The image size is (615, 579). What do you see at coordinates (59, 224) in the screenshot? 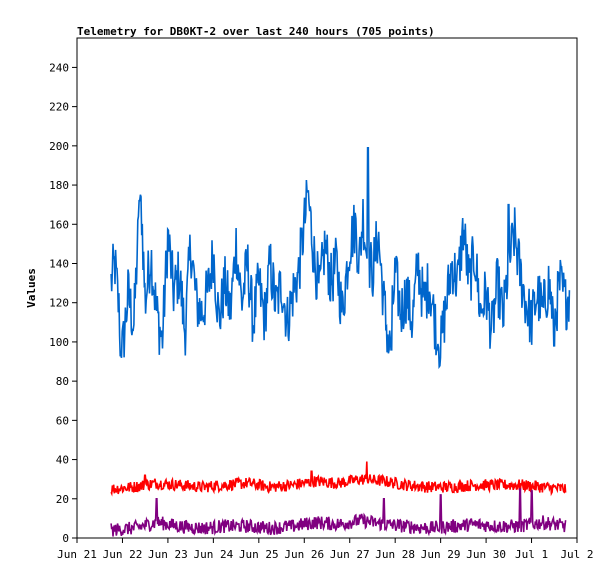
I see `y-tick-label: 160` at bounding box center [59, 224].